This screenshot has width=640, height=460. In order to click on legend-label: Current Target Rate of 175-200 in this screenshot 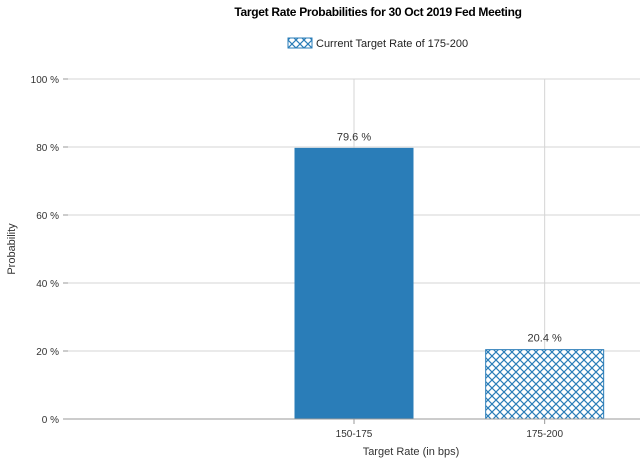, I will do `click(392, 44)`.